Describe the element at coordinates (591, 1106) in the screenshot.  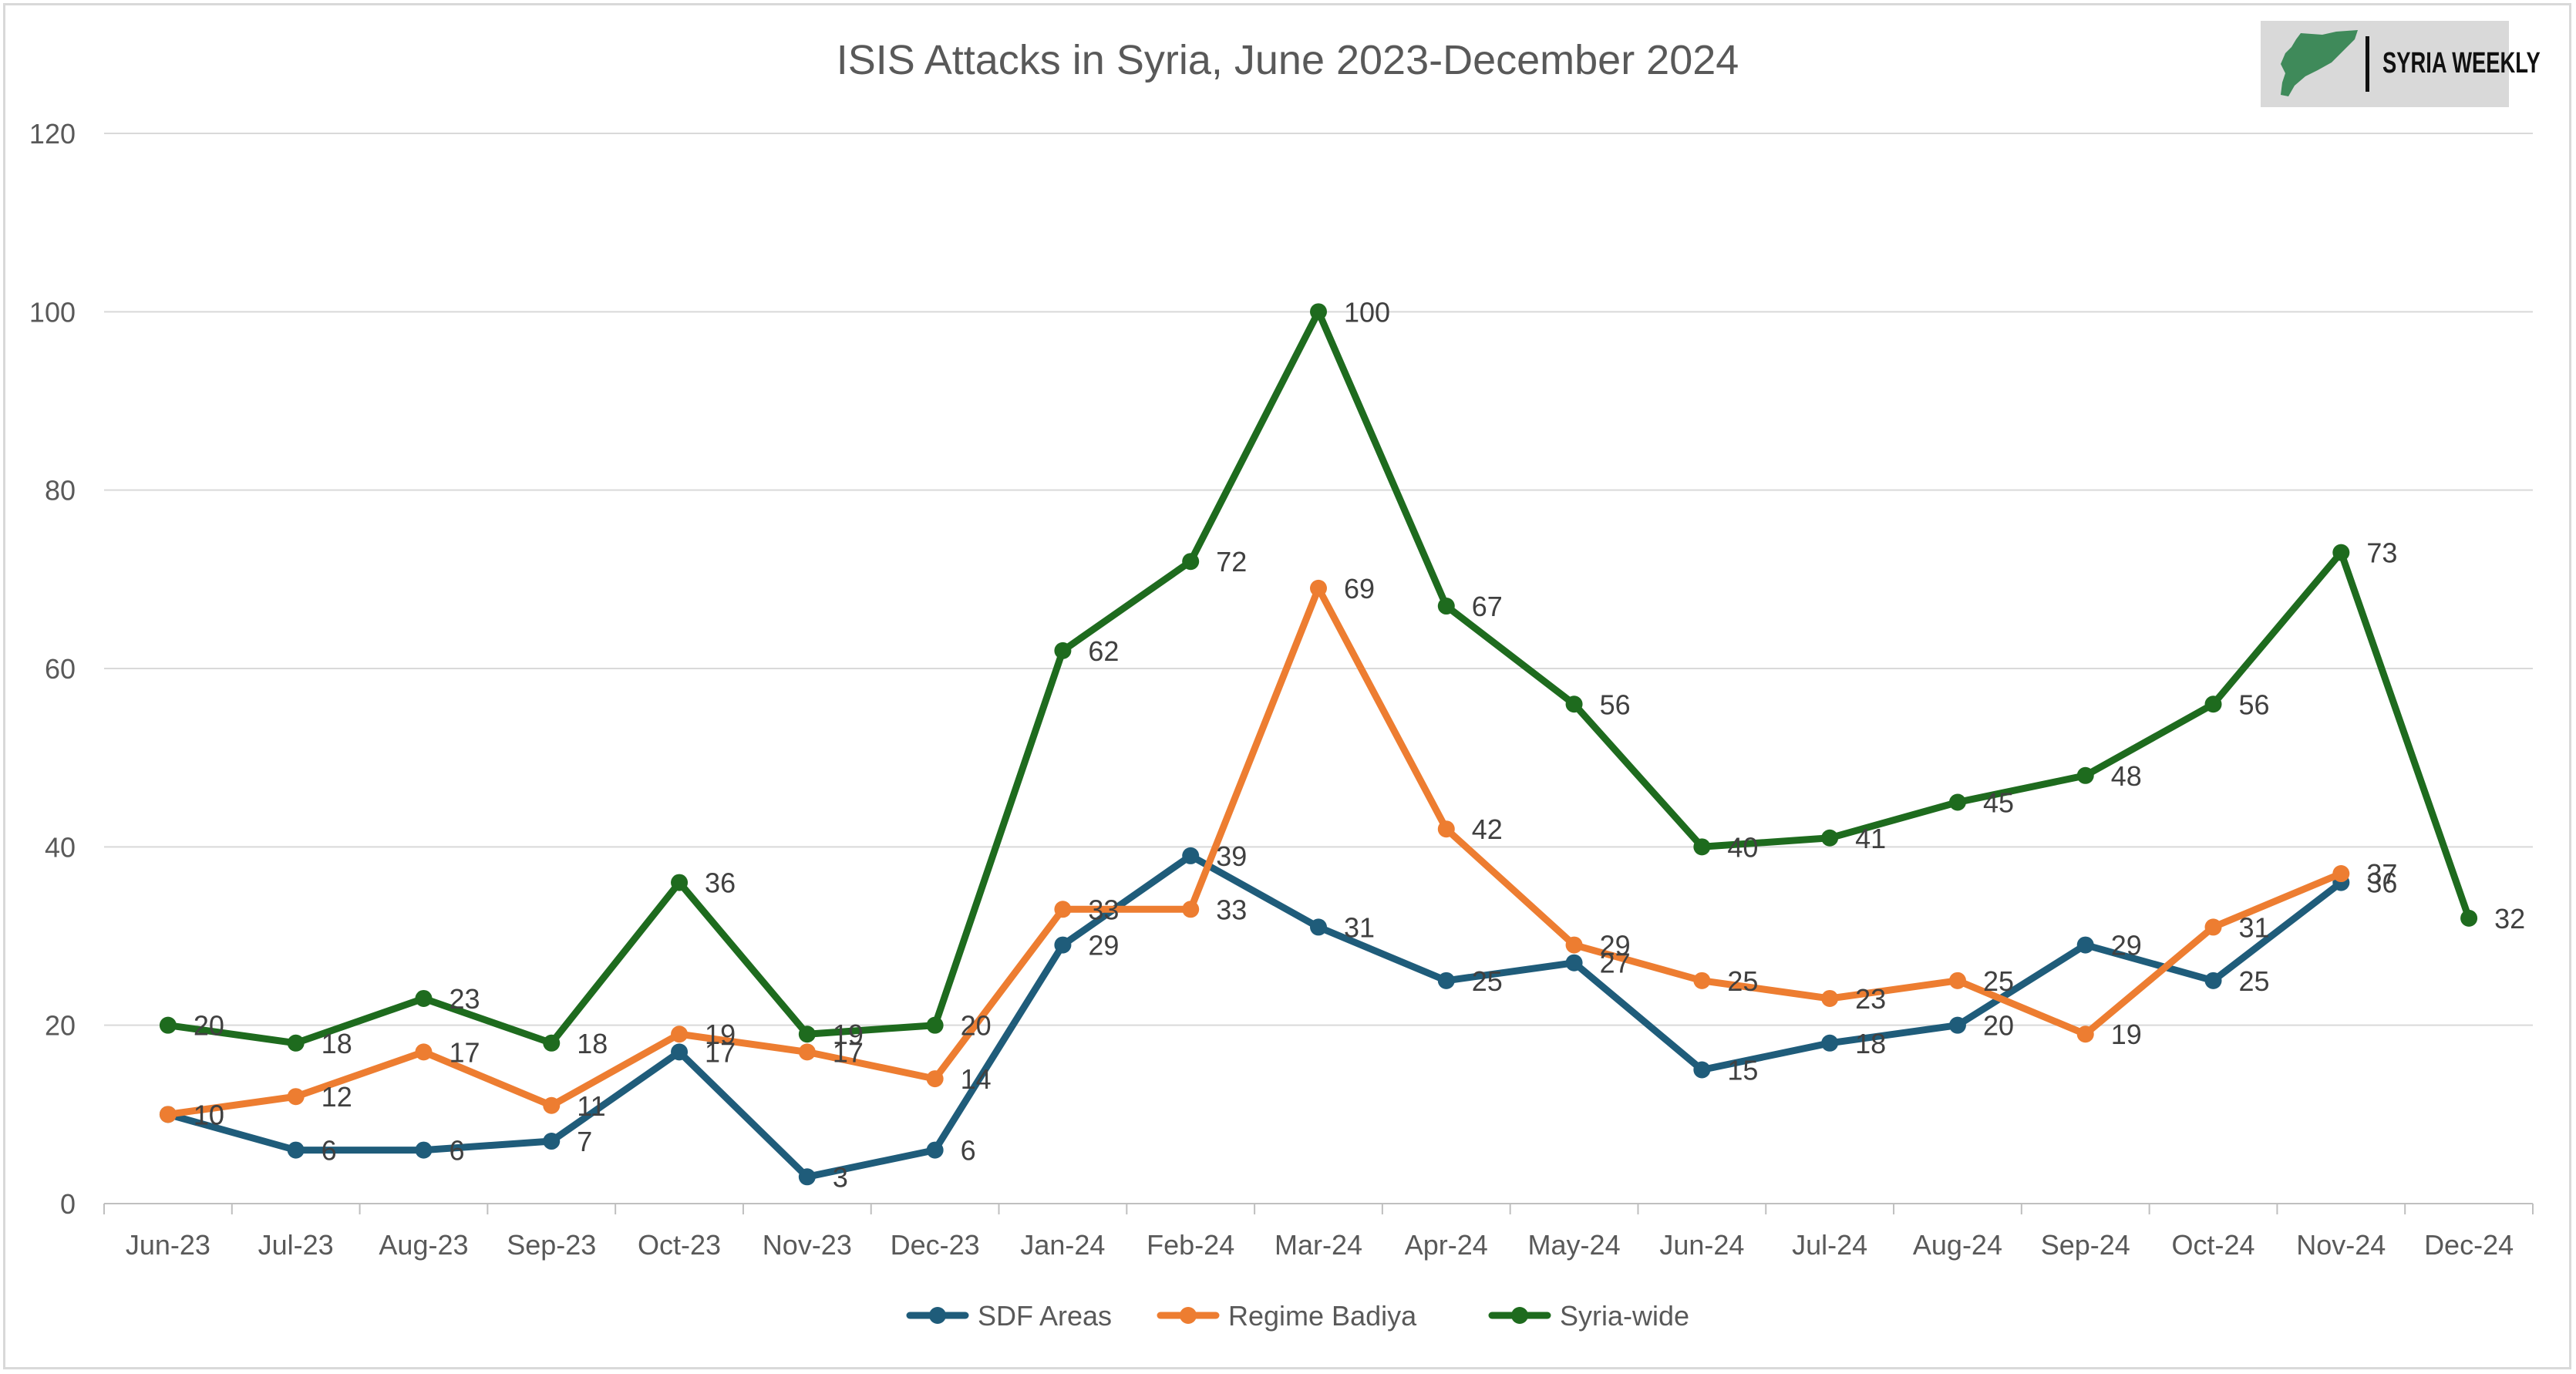
I see `data-label: 11` at that location.